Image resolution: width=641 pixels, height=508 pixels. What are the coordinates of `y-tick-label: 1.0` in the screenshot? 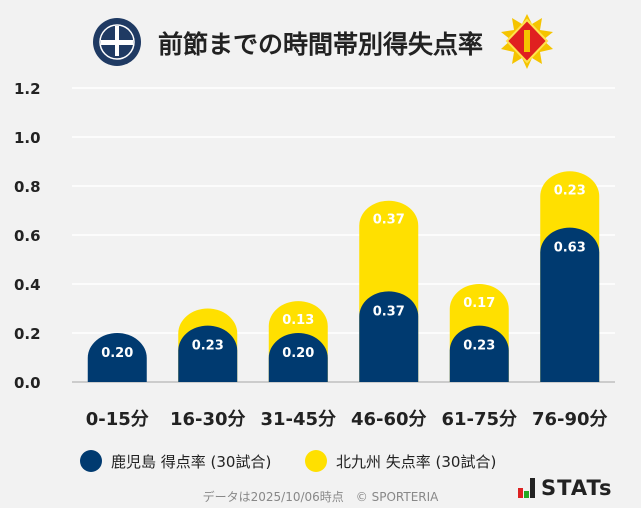 It's located at (27, 138).